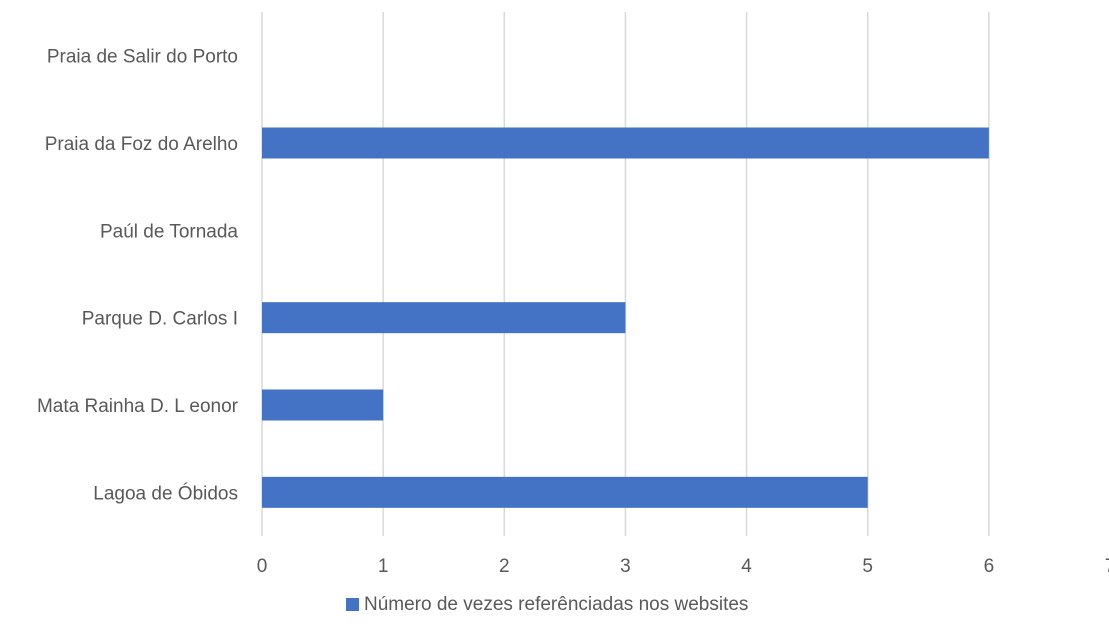 The height and width of the screenshot is (631, 1109). Describe the element at coordinates (165, 493) in the screenshot. I see `category-label: Lagoa de Óbidos` at that location.